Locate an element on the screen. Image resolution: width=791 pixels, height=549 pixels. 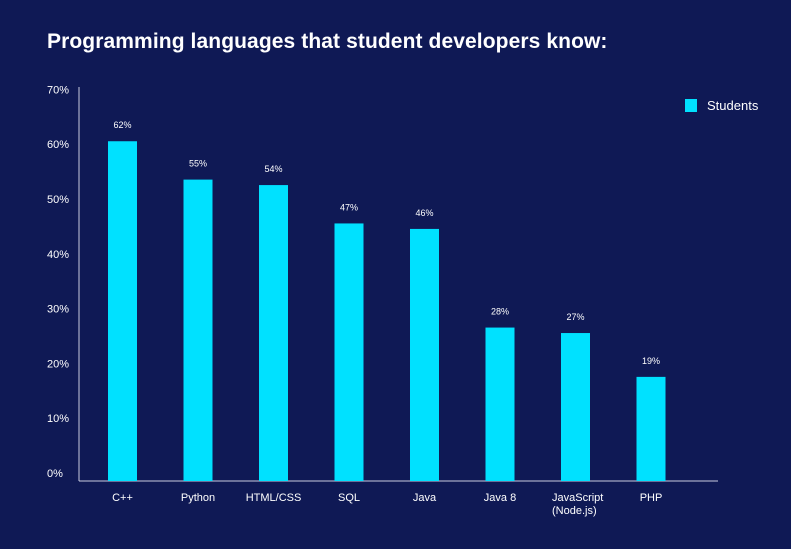
x-tick-label-line: C++ is located at coordinates (122, 498).